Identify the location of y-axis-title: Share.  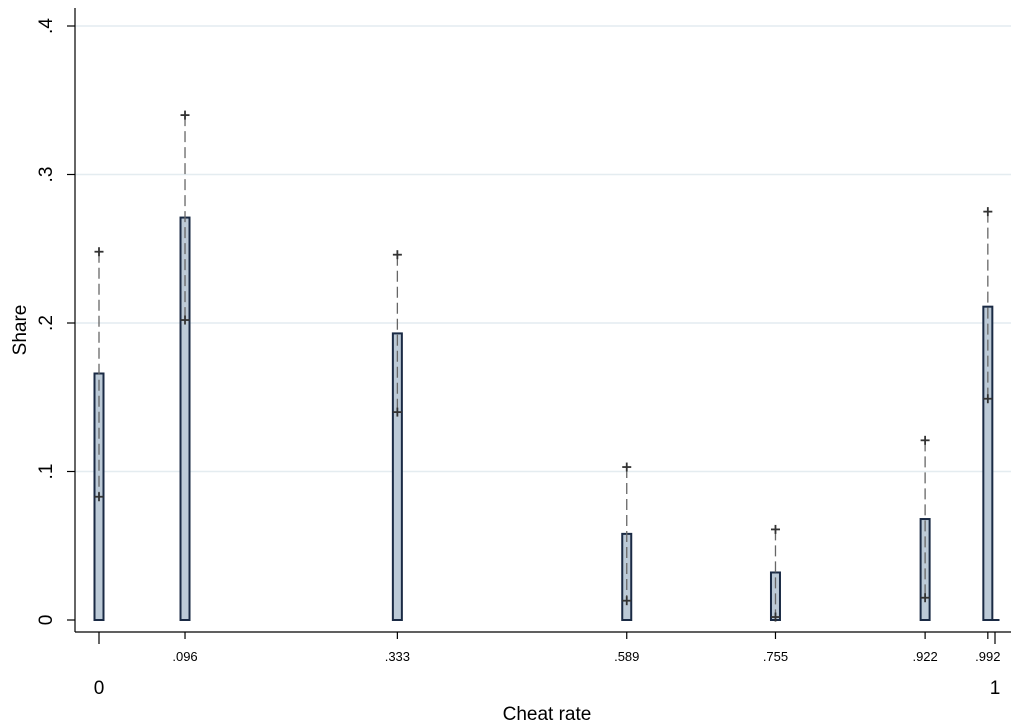
(20, 330).